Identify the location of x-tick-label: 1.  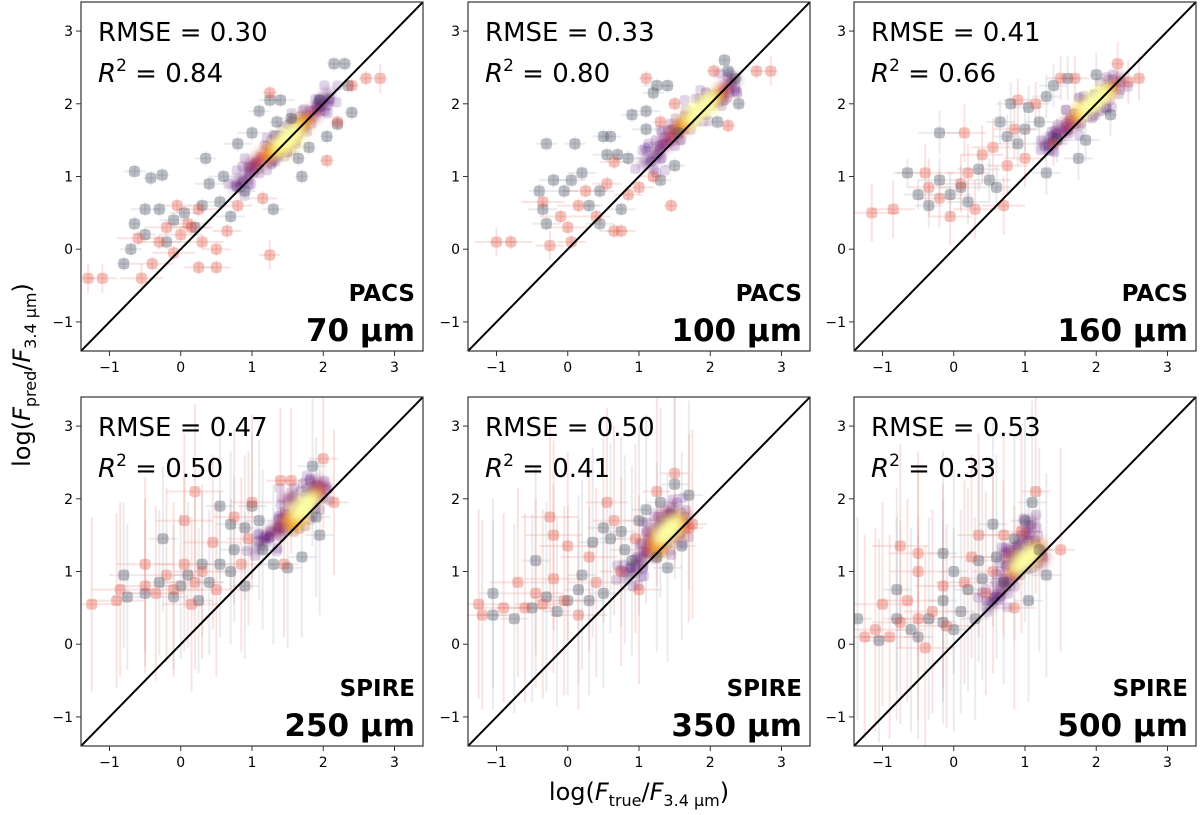
(1025, 763).